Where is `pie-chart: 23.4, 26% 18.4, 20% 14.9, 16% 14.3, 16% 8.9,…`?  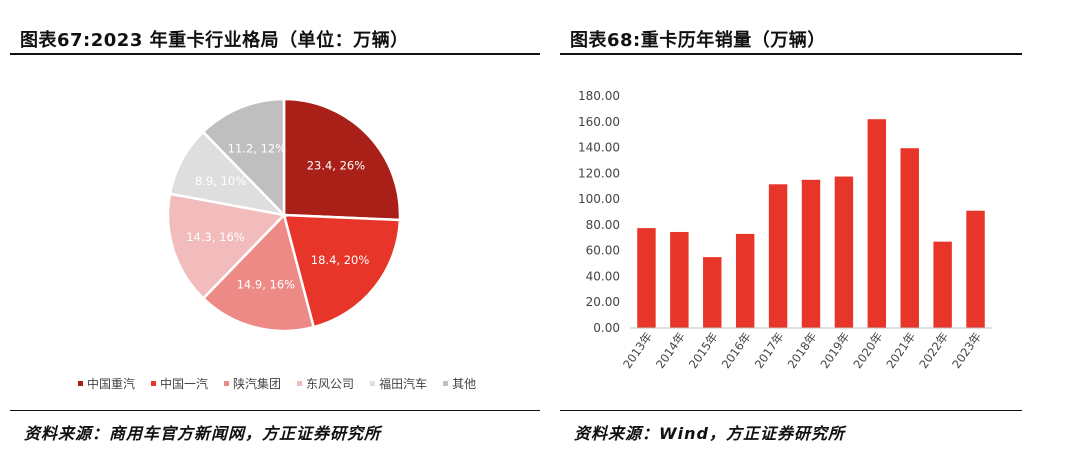 pie-chart: 23.4, 26% 18.4, 20% 14.9, 16% 14.3, 16% 8.9,… is located at coordinates (284, 215).